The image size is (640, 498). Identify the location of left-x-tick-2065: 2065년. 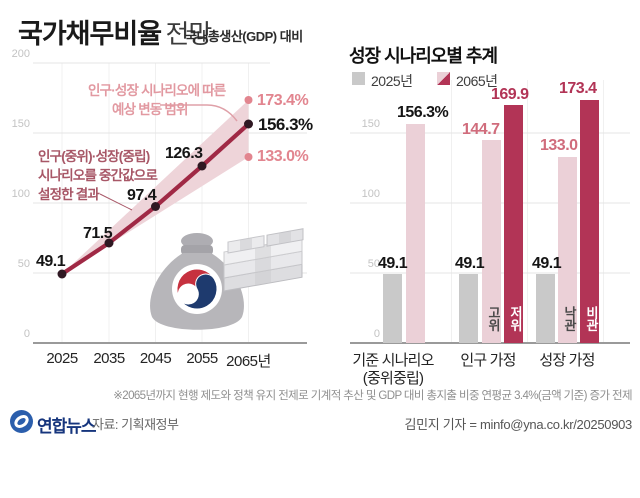
(248, 361).